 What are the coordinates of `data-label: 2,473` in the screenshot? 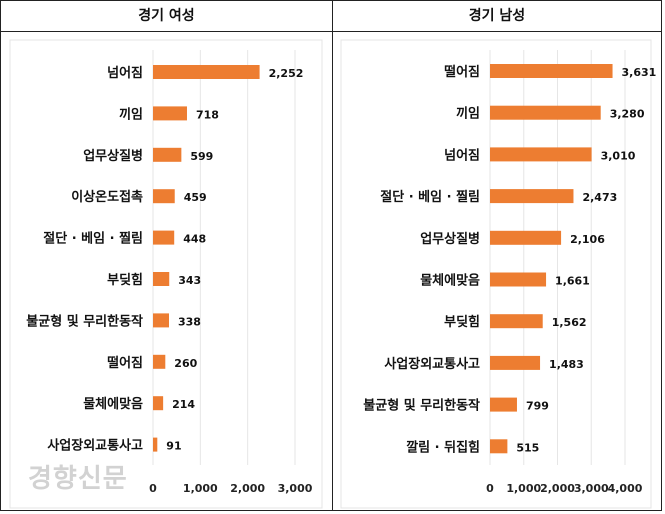 It's located at (599, 197).